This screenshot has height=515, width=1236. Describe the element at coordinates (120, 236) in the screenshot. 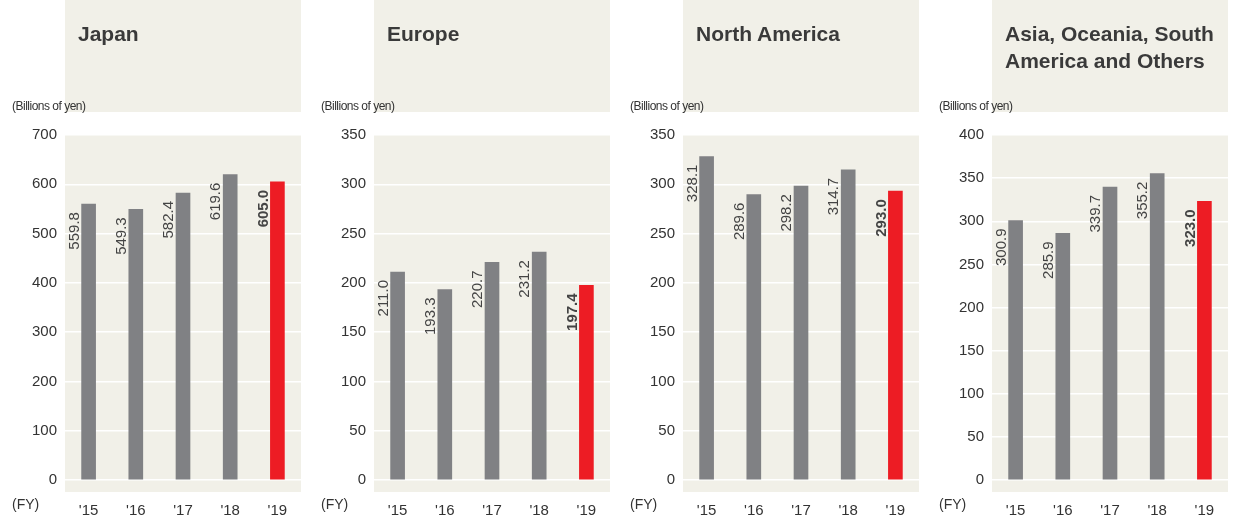

I see `data-label: 549.3` at that location.